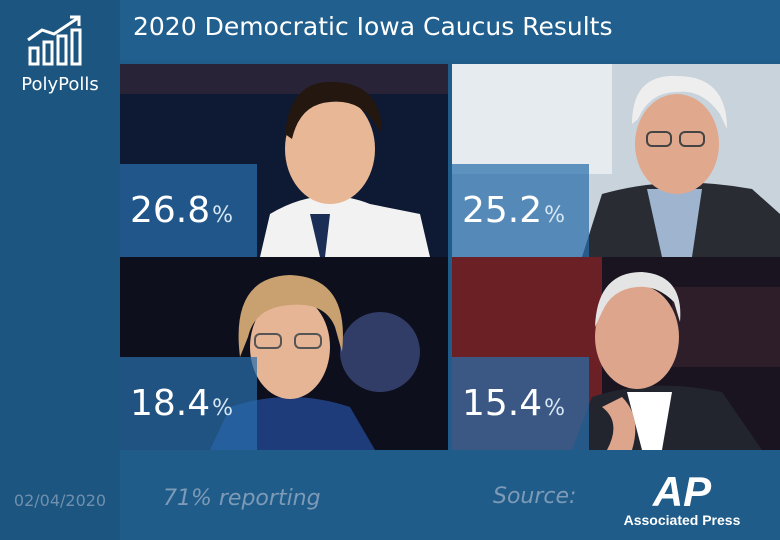 This screenshot has height=540, width=780. What do you see at coordinates (502, 210) in the screenshot?
I see `vote-share-number: 25.2` at bounding box center [502, 210].